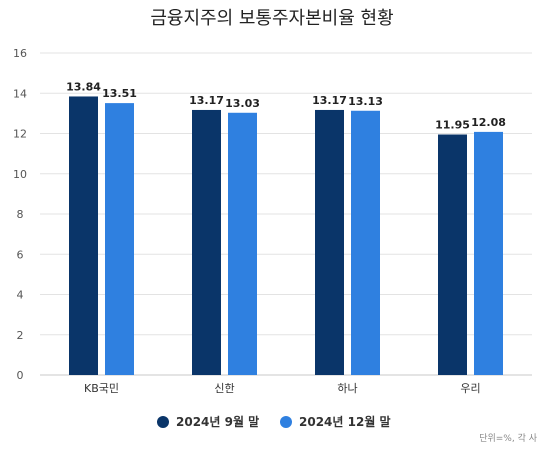  Describe the element at coordinates (20, 214) in the screenshot. I see `y-tick-label: 8` at that location.